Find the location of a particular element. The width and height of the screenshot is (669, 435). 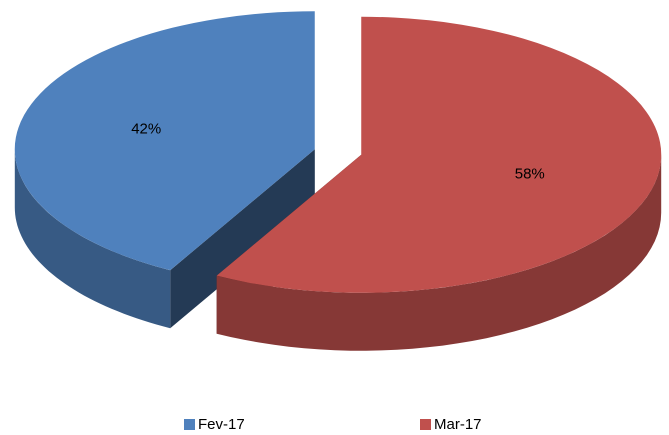

legend-label: Mar-17 is located at coordinates (458, 424).